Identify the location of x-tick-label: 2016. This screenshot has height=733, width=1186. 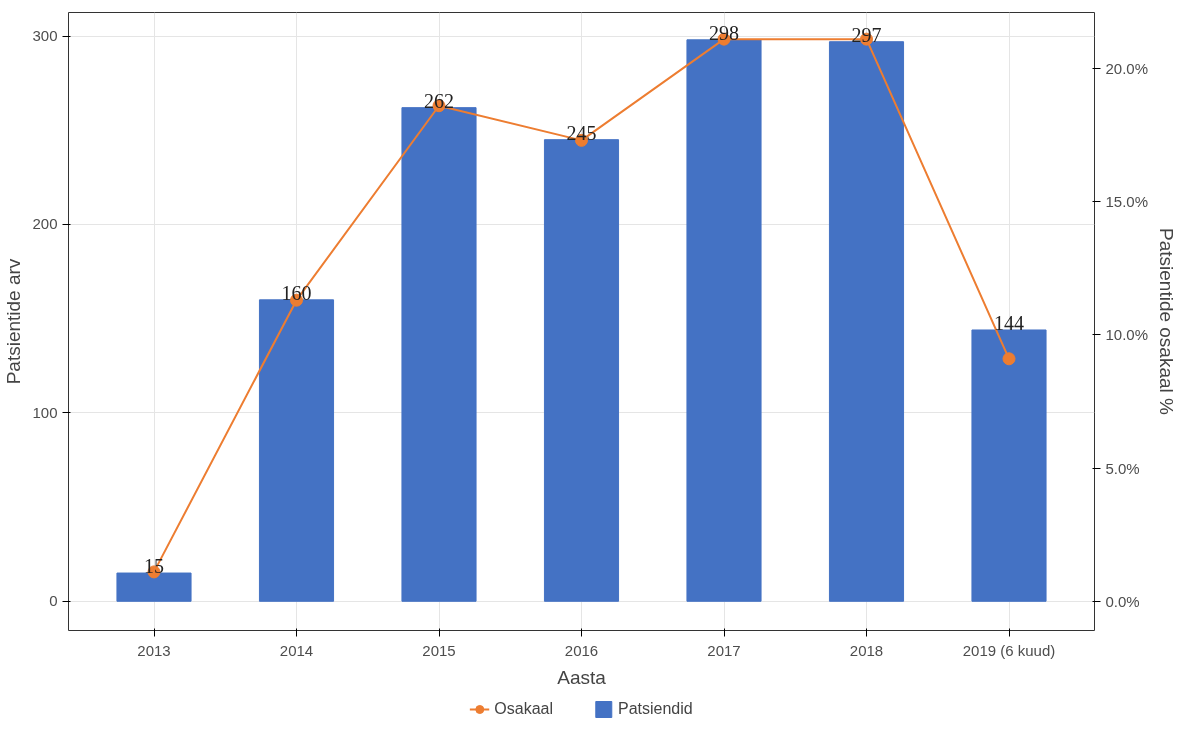
(581, 650).